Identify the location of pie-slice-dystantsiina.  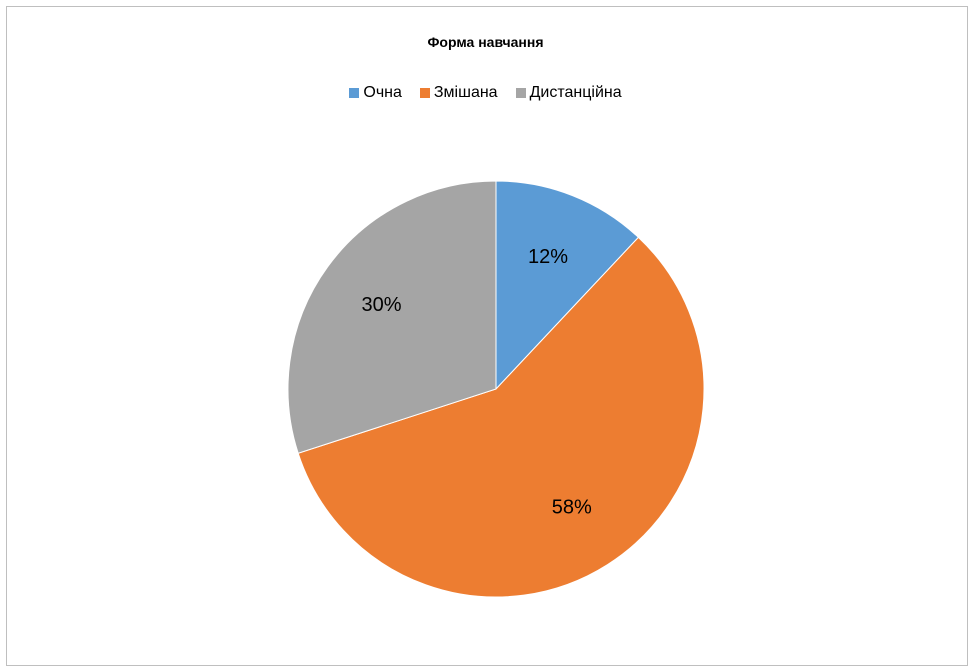
(392, 317).